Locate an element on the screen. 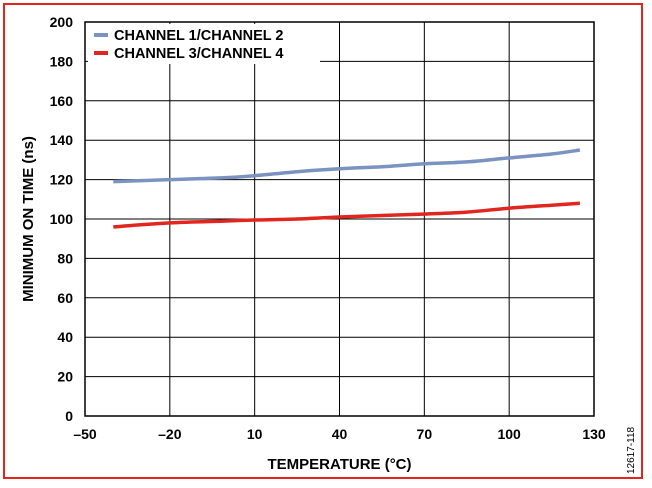 Image resolution: width=652 pixels, height=488 pixels. y-tick-label: 160 is located at coordinates (62, 101).